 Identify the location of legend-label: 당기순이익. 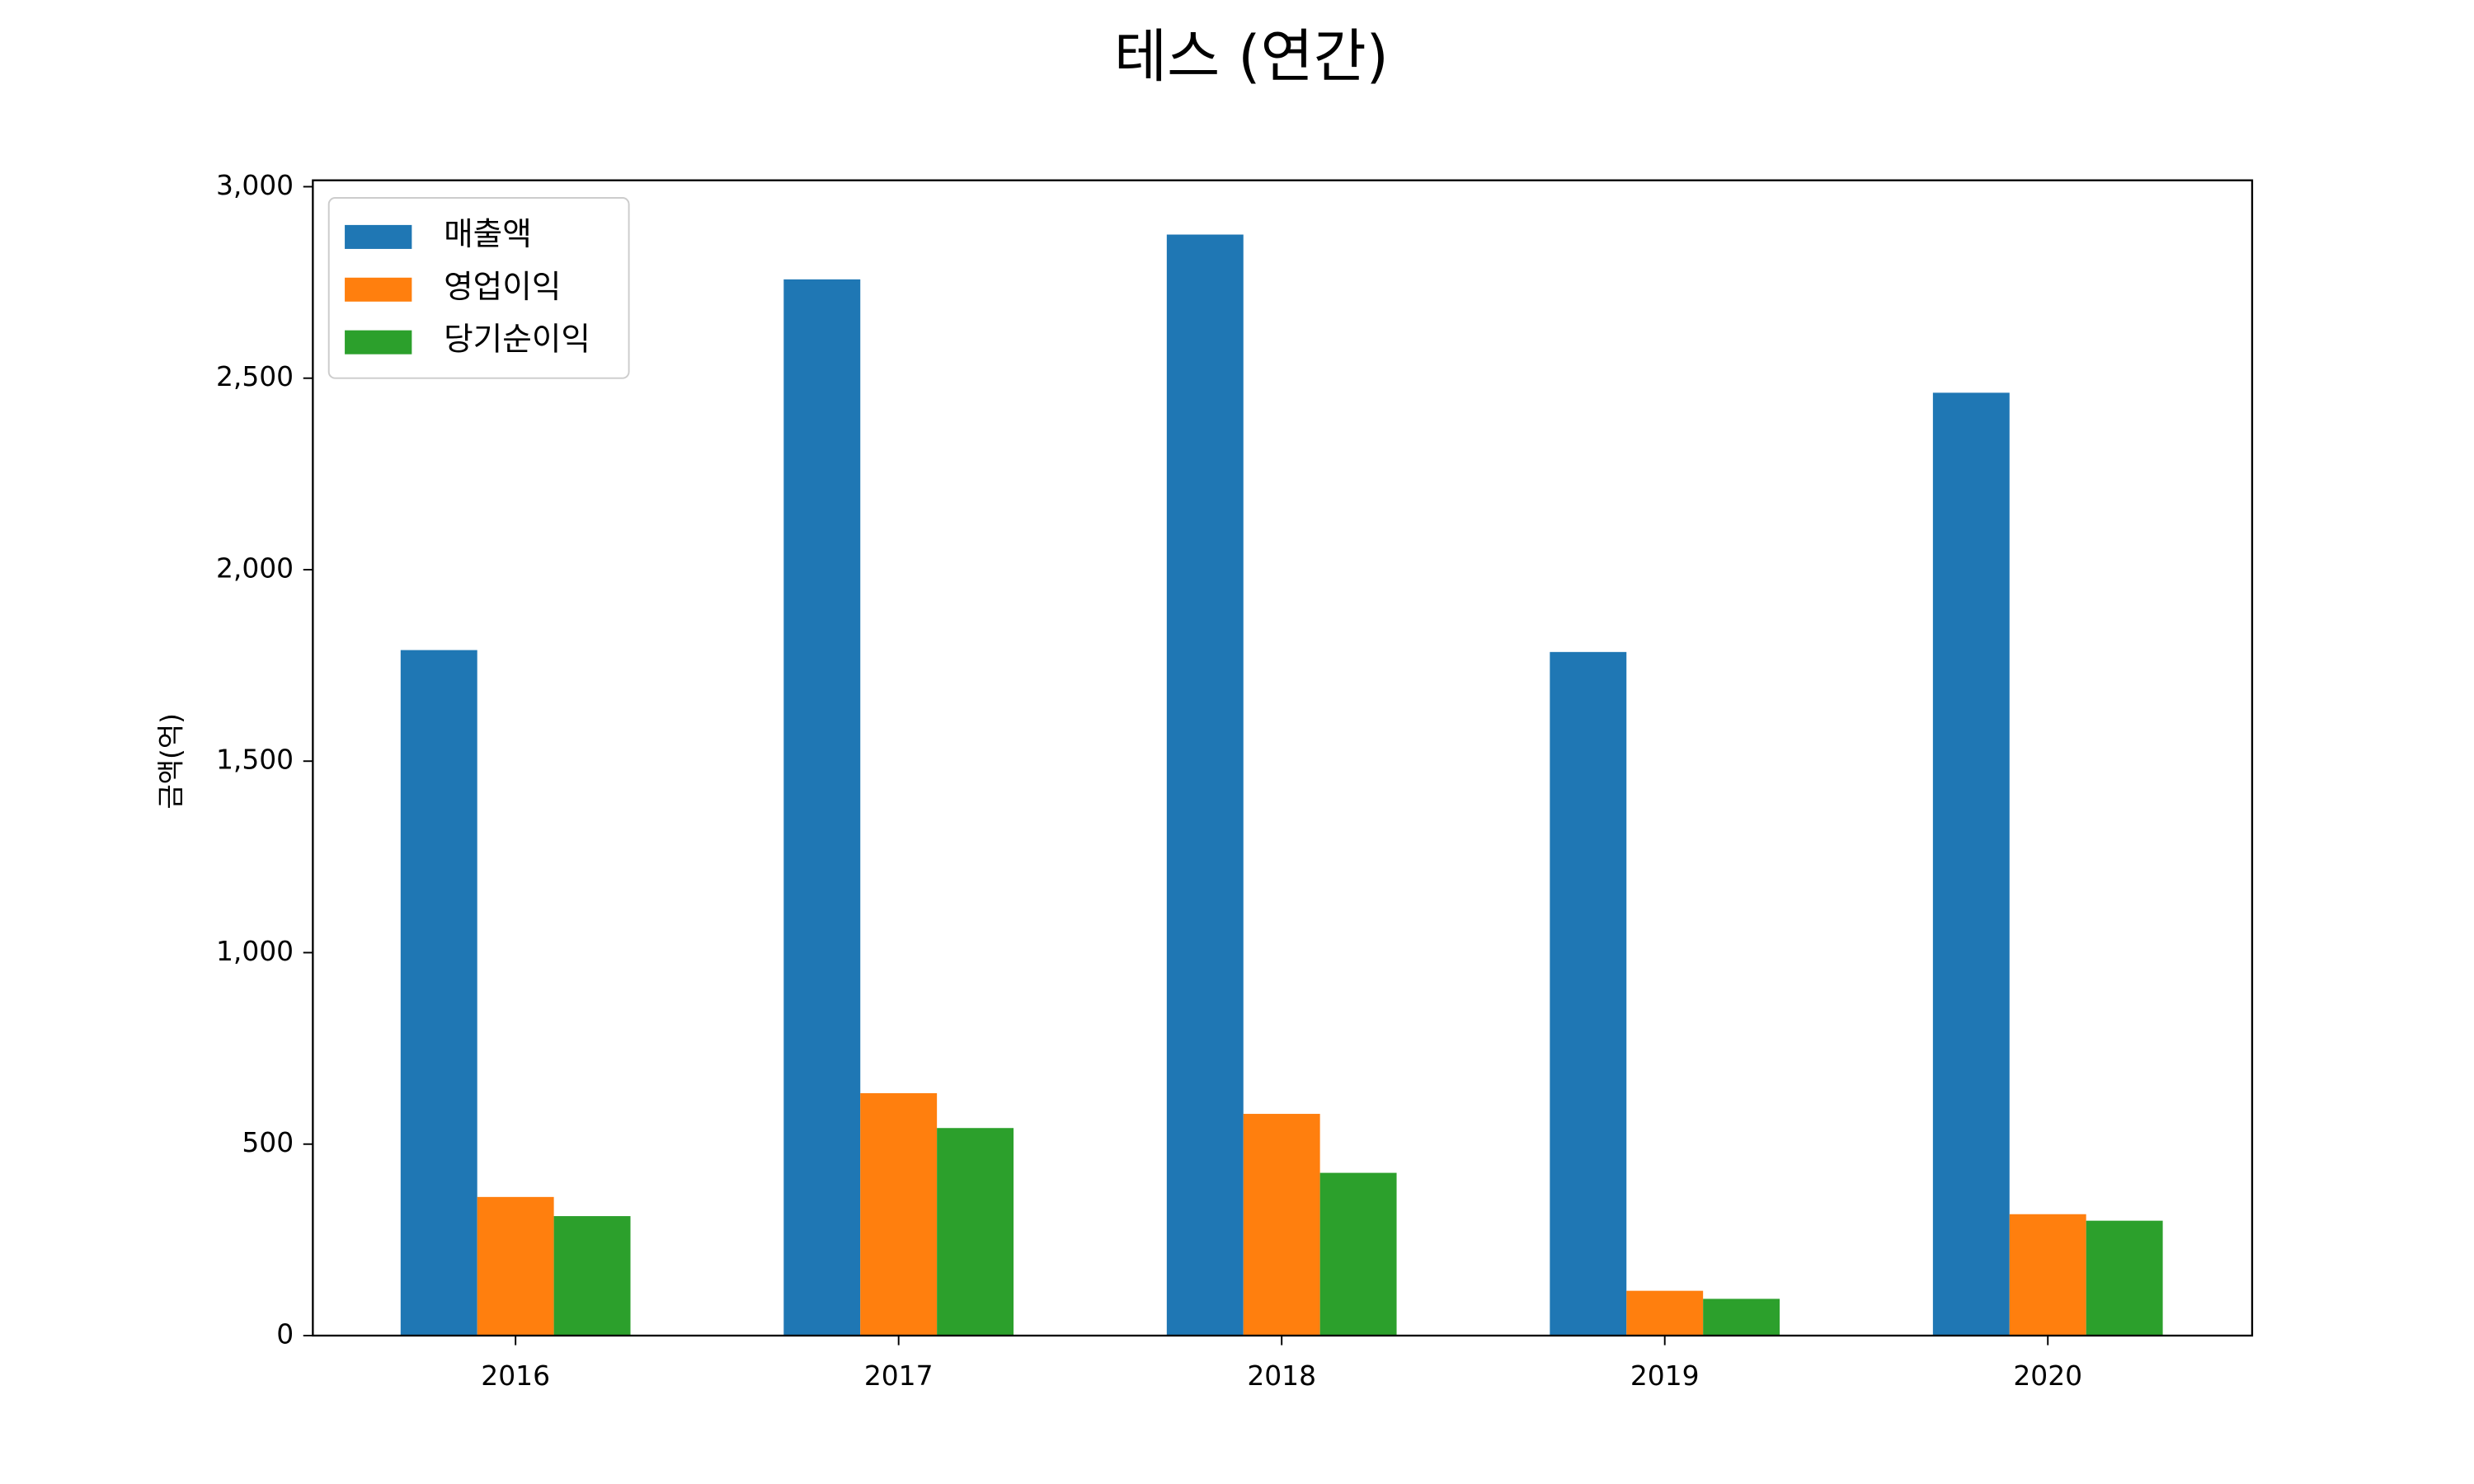
(517, 340).